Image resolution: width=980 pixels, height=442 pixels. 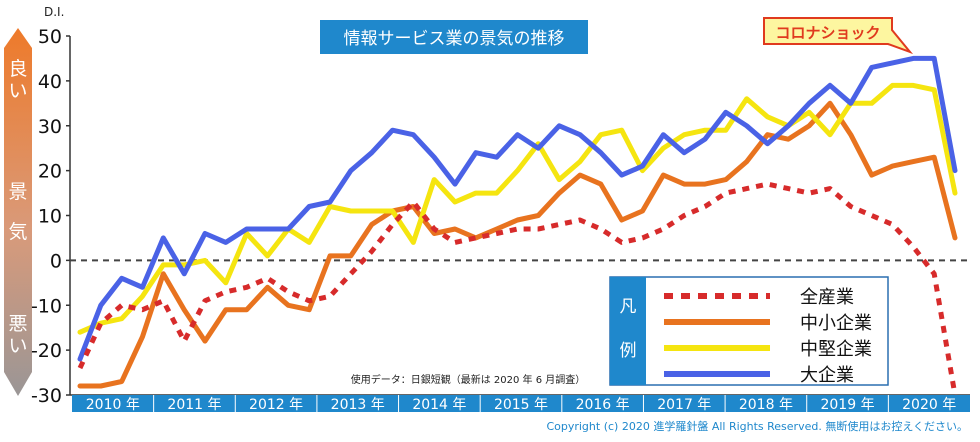 I want to click on title-box, so click(x=454, y=37).